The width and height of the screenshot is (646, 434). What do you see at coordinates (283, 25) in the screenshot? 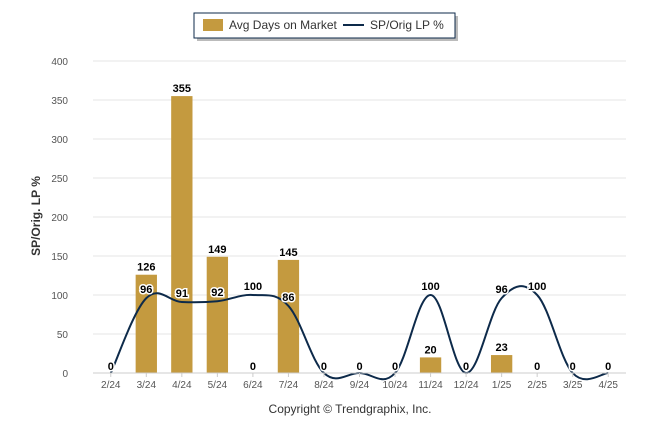
I see `legend-label-days-on-market: Avg Days on Market` at bounding box center [283, 25].